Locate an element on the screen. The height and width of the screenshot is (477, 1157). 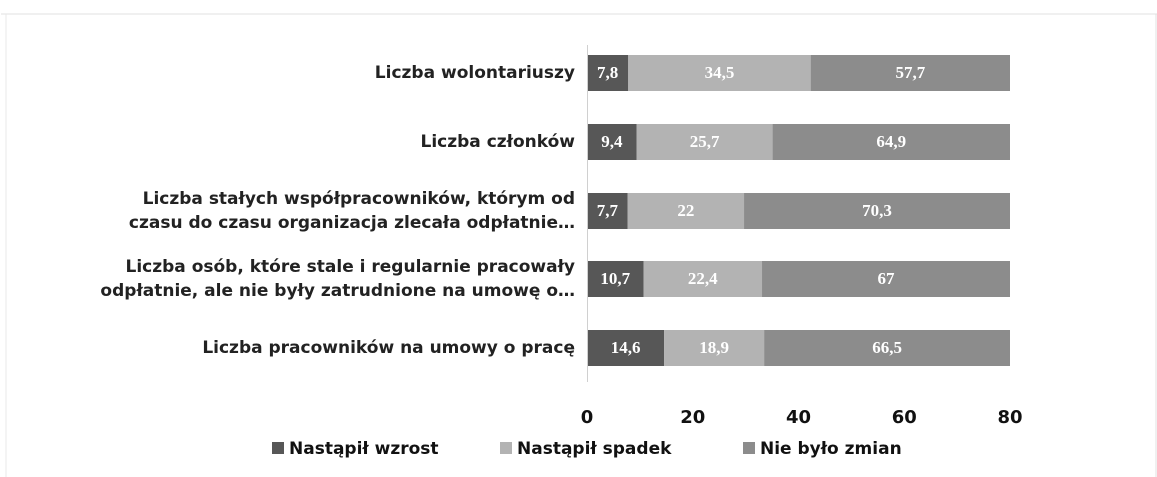
value-label: 22 is located at coordinates (685, 210).